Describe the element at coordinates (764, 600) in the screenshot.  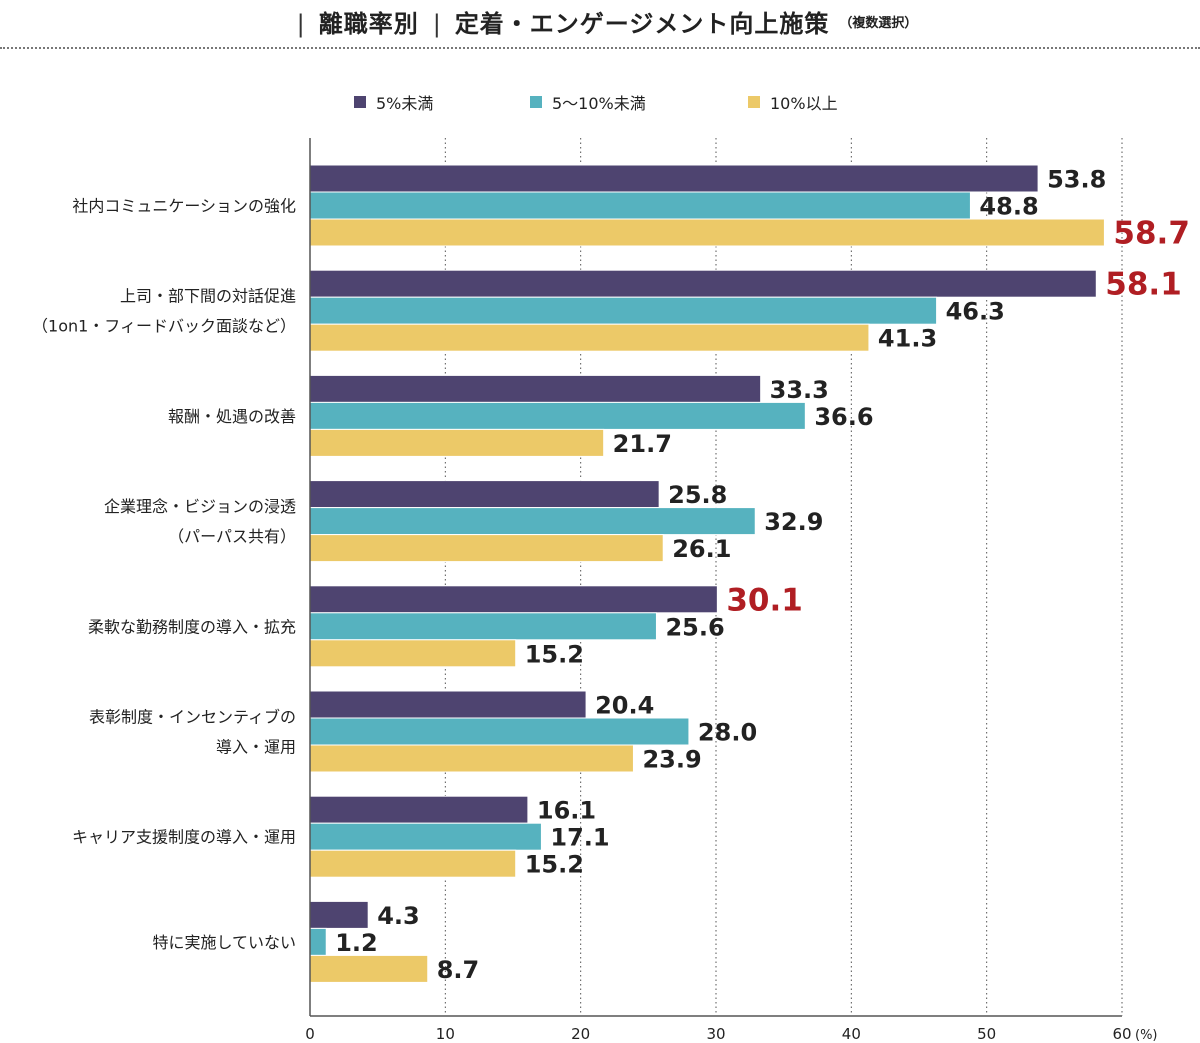
I see `value-label-1-5: 30.1` at that location.